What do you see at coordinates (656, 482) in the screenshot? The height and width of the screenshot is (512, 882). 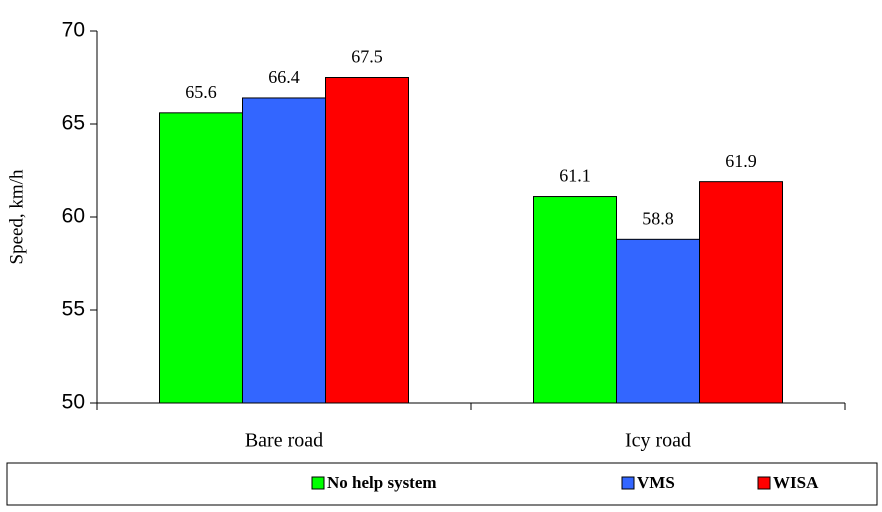 I see `legend-label: VMS` at bounding box center [656, 482].